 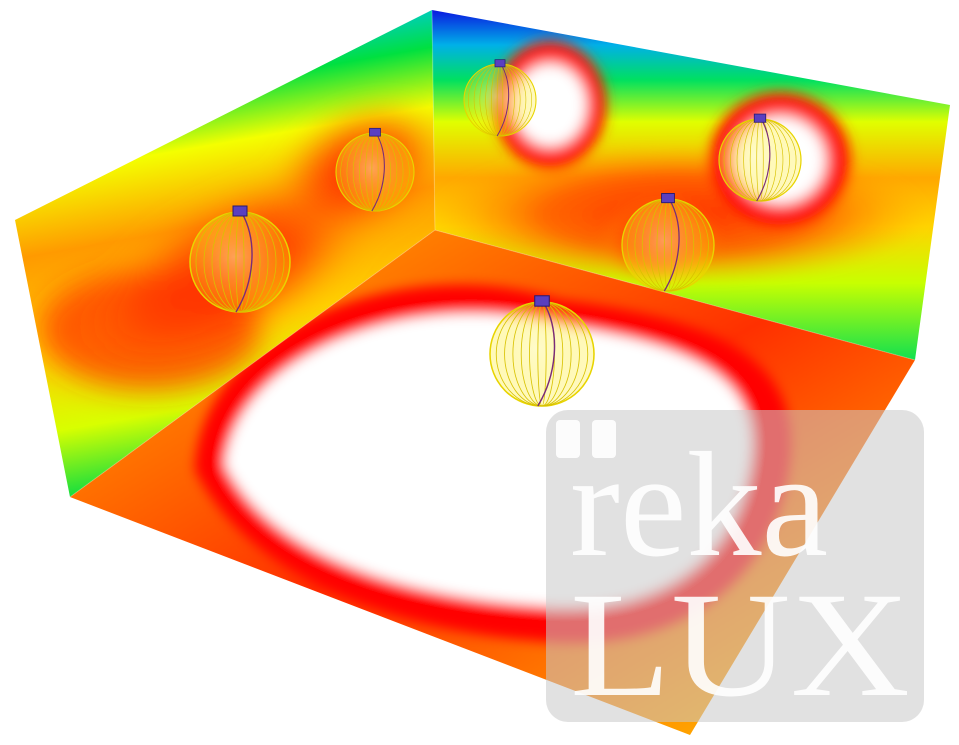 What do you see at coordinates (740, 645) in the screenshot?
I see `watermark-line2: LUX` at bounding box center [740, 645].